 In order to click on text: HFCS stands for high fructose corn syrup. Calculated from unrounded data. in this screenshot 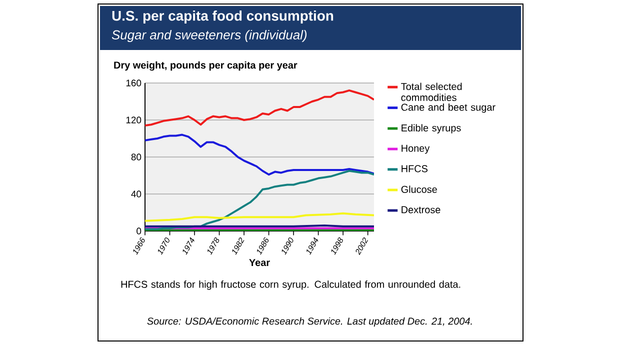, I will do `click(290, 285)`.